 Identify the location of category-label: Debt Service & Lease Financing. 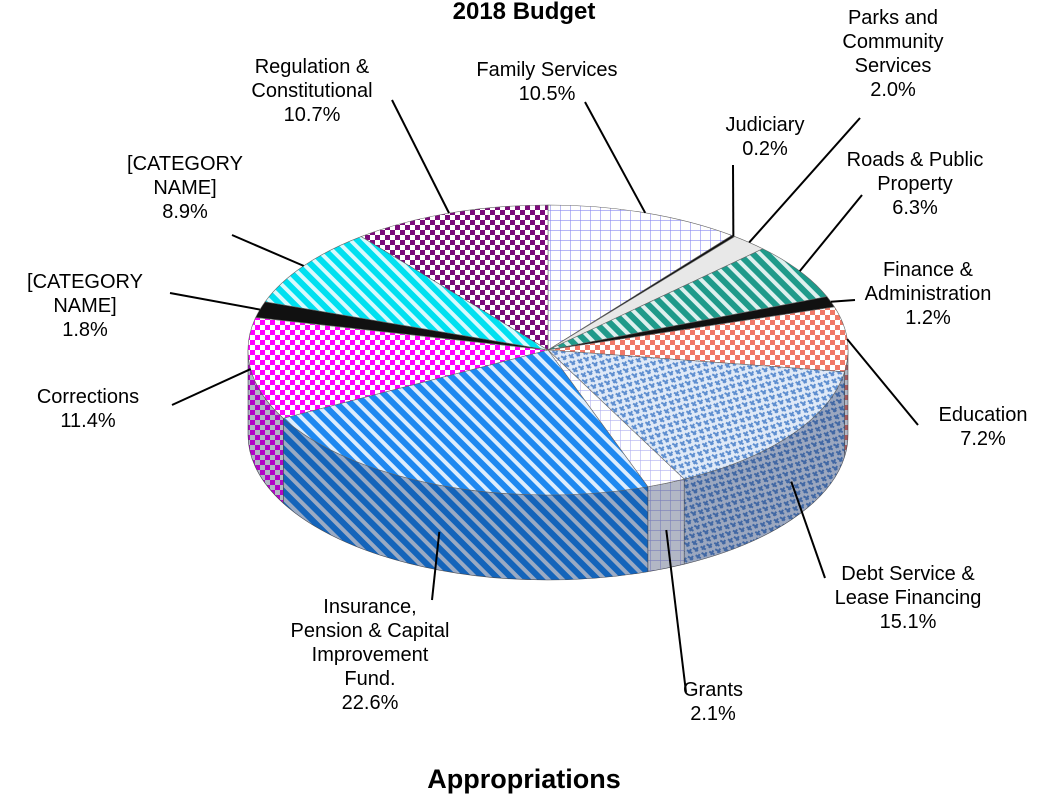
(908, 586).